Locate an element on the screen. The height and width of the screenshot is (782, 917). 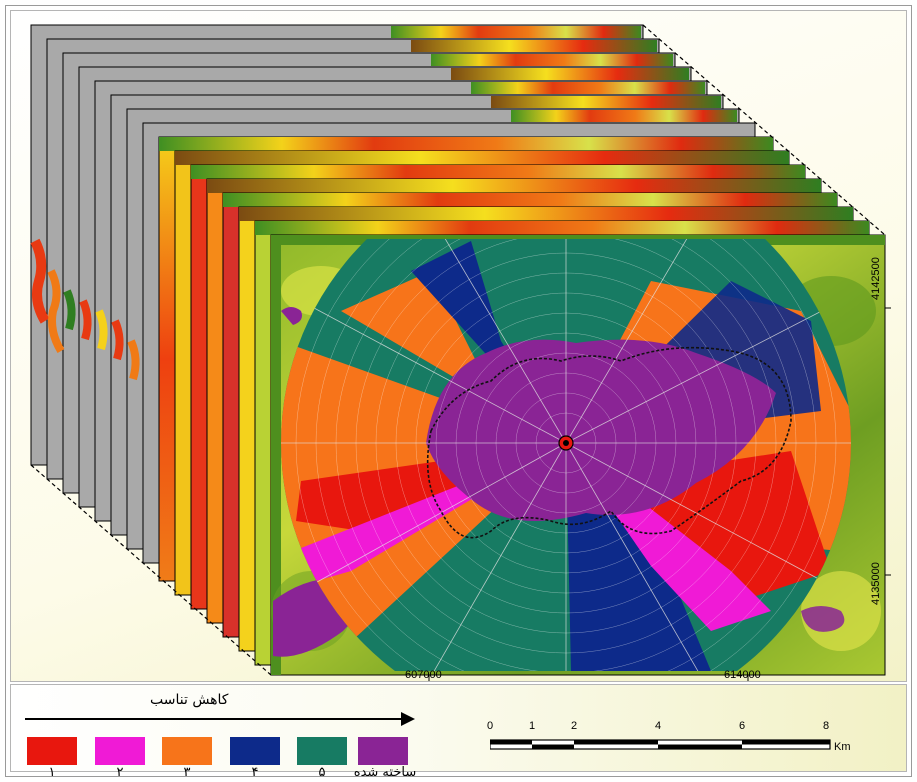
scale-tick-1: 1 is located at coordinates (532, 726).